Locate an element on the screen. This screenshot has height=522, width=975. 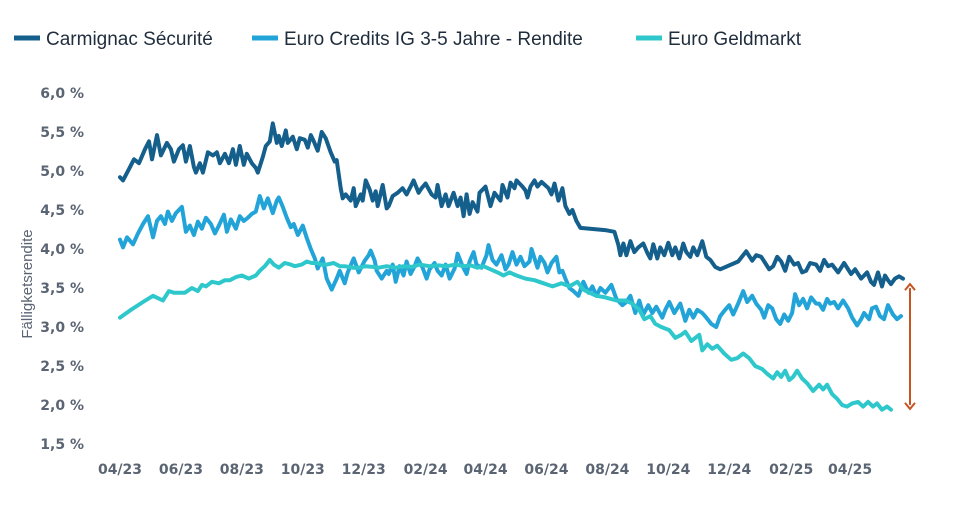
x-tick-label: 10/24 is located at coordinates (668, 470).